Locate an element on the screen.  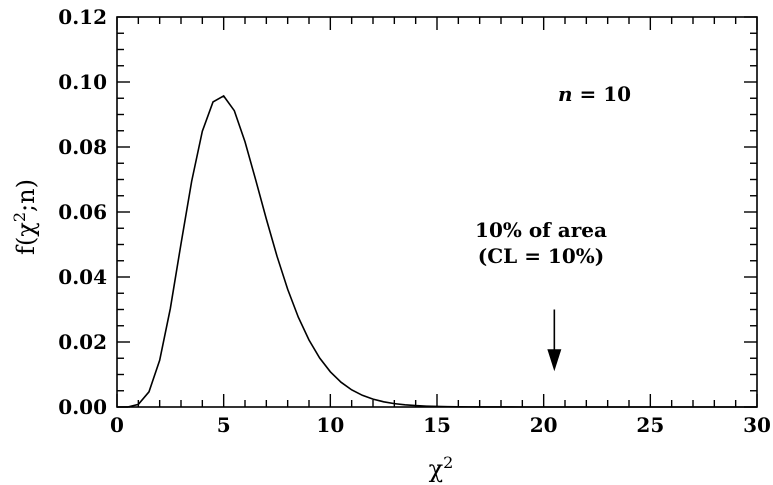
y-tick-labels: 0.00 0.02 0.04 0.06 0.08 0.10 0.12 is located at coordinates (82, 212).